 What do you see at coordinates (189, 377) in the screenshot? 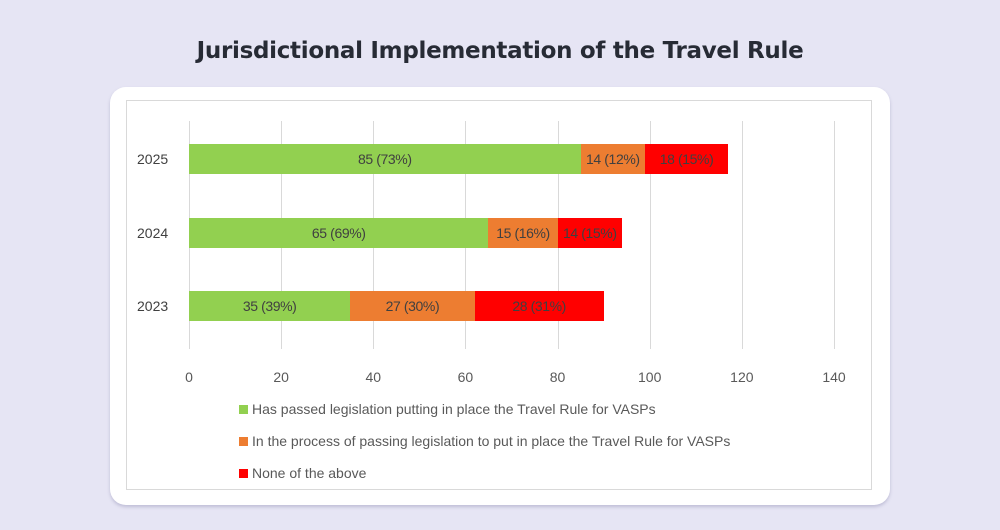
I see `x-tick-label: 0` at bounding box center [189, 377].